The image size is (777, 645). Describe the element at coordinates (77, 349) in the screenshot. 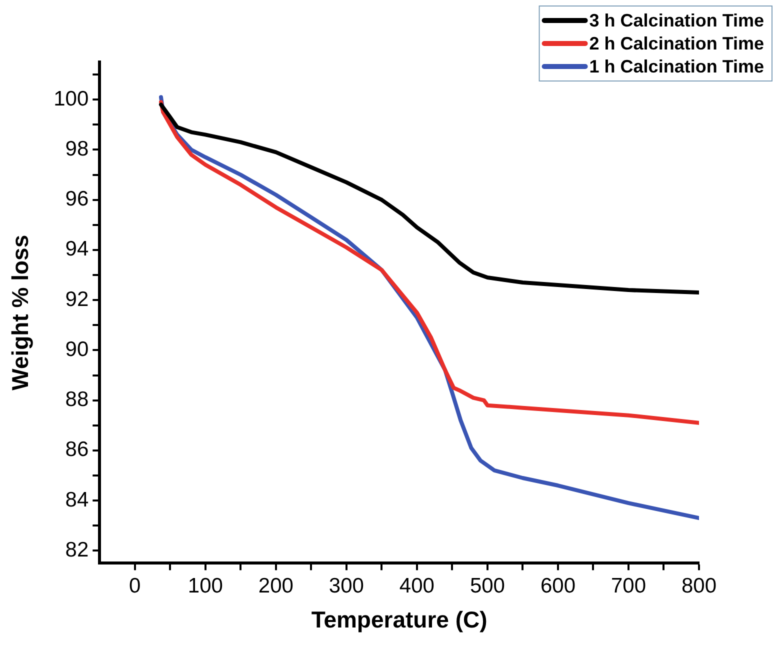

I see `y-tick-label: 90` at that location.